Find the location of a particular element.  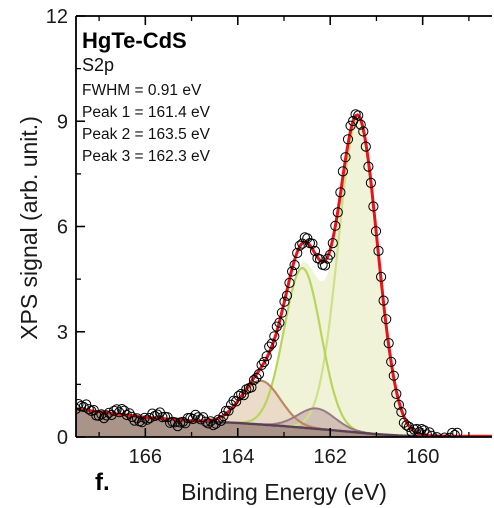

x-tick-label: 162 is located at coordinates (330, 457).